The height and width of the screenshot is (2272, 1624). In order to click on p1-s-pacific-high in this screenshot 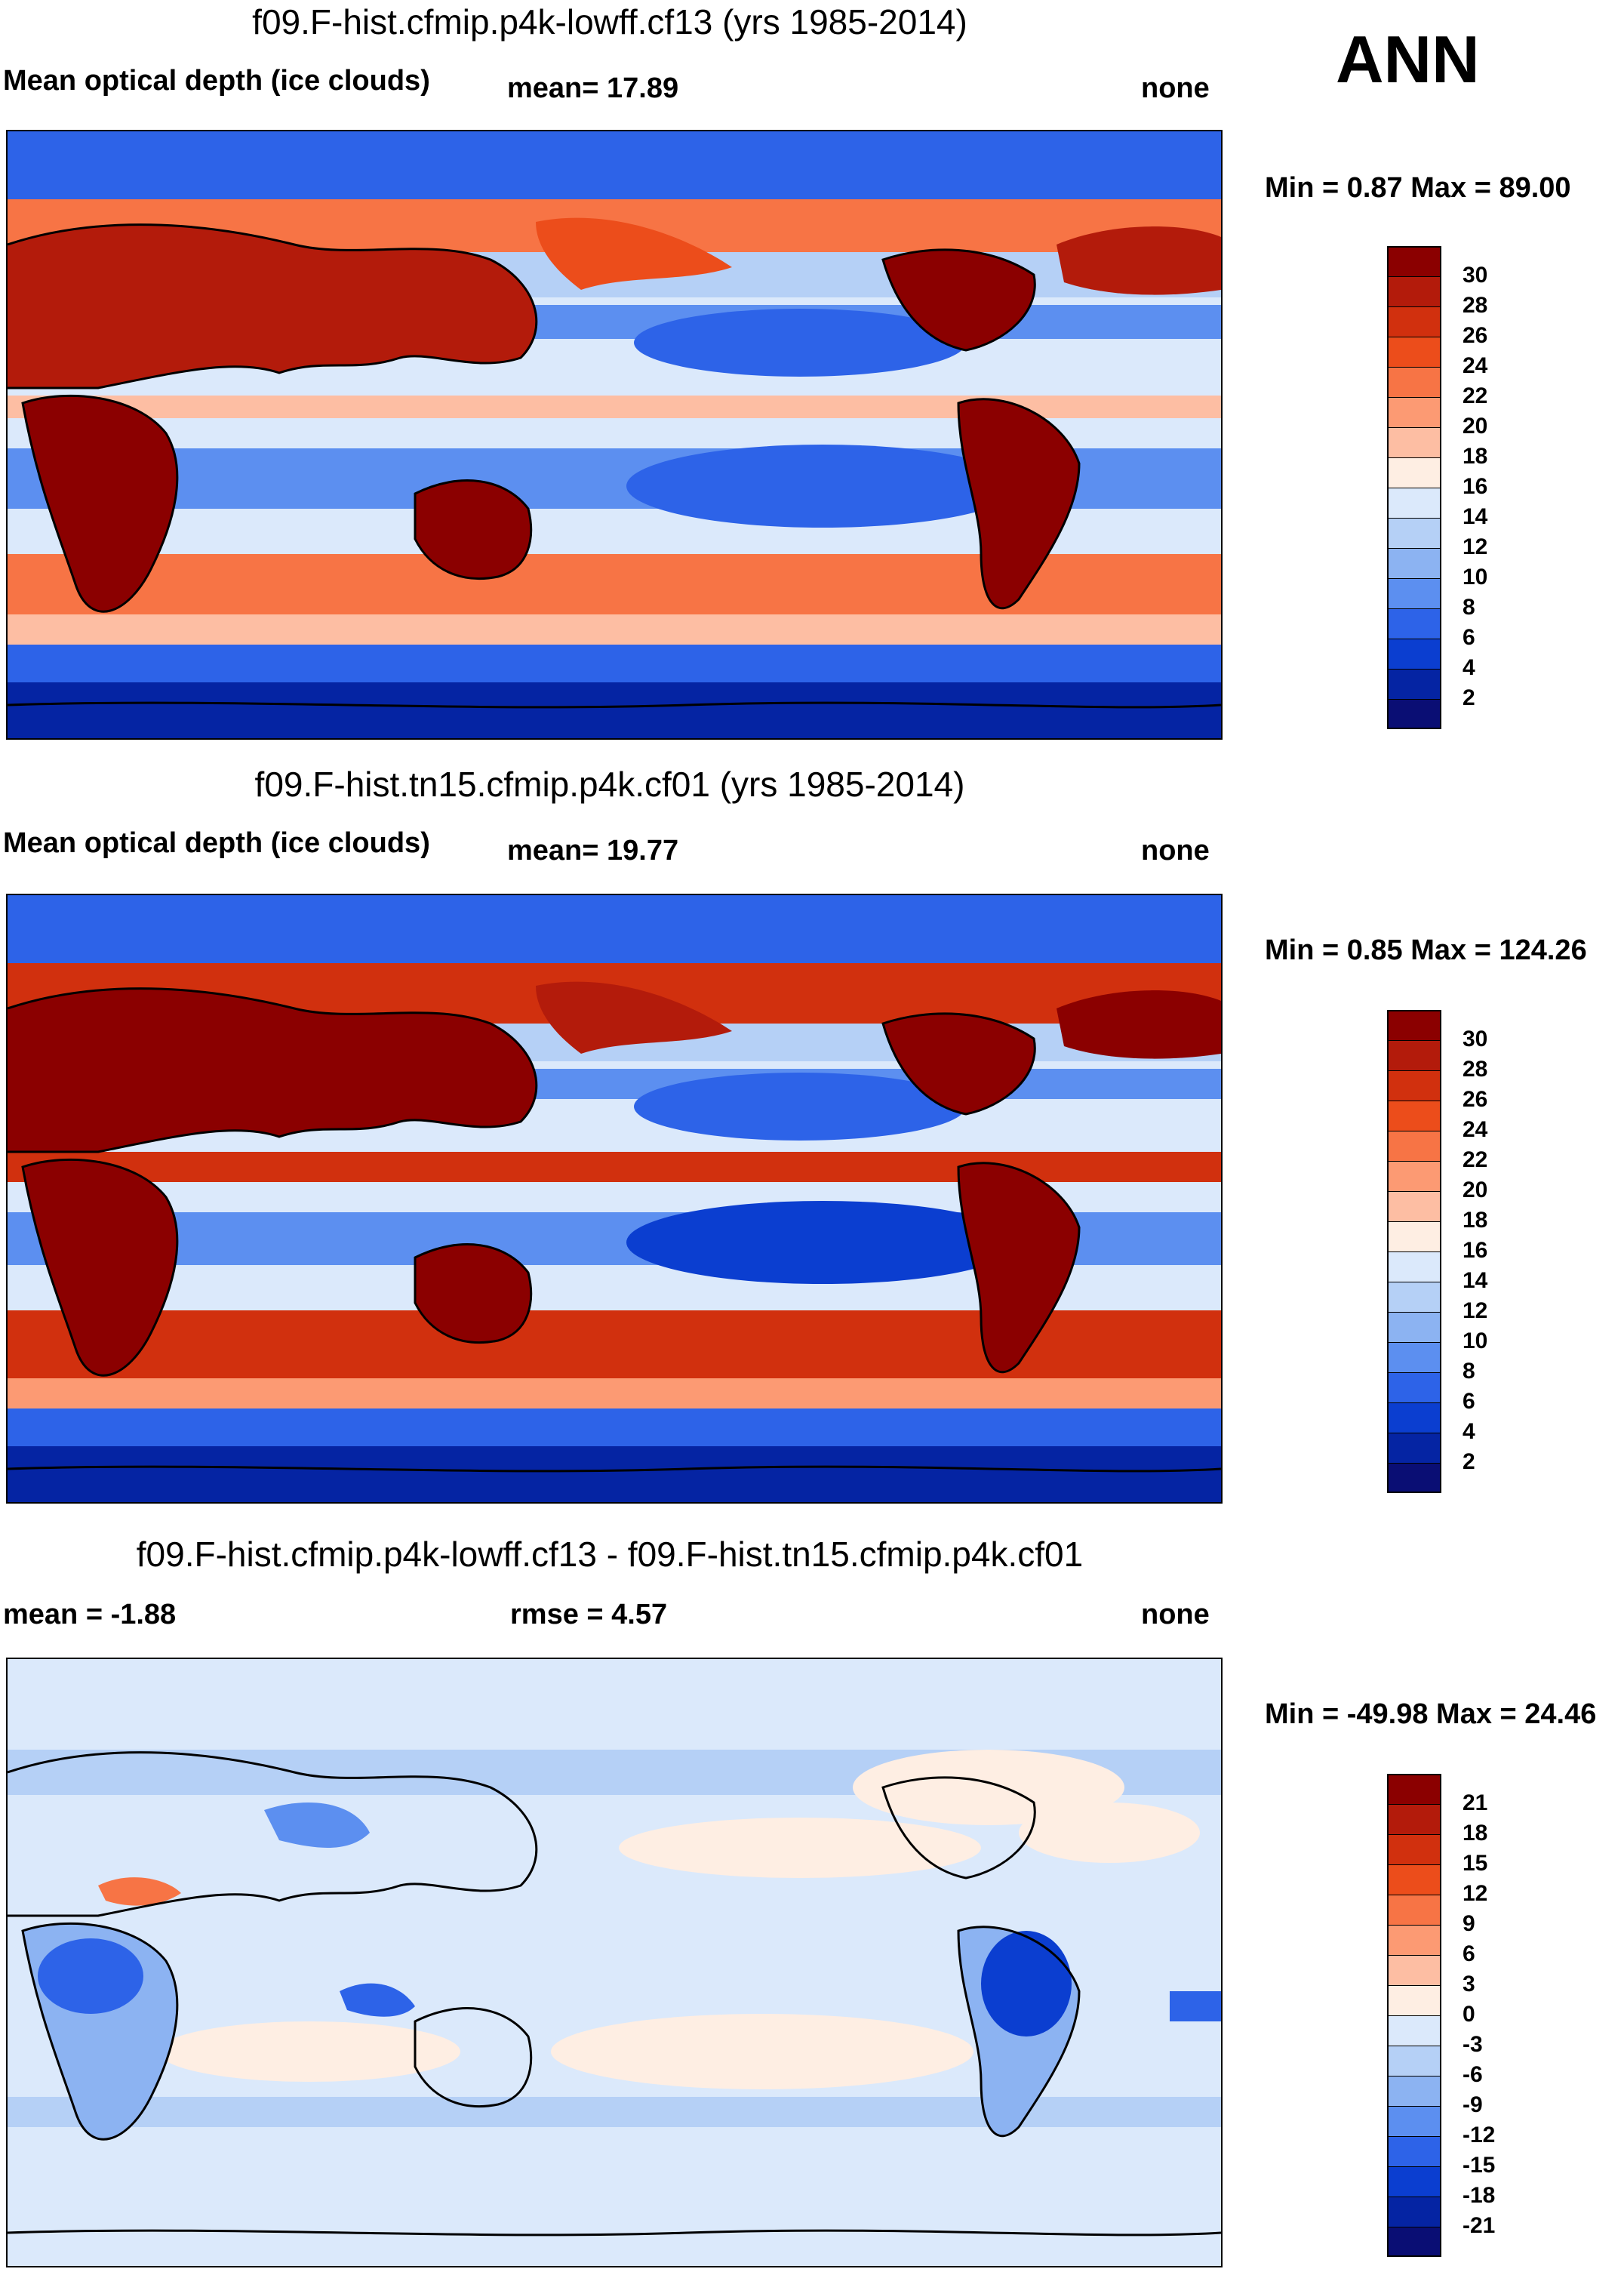, I will do `click(823, 487)`.